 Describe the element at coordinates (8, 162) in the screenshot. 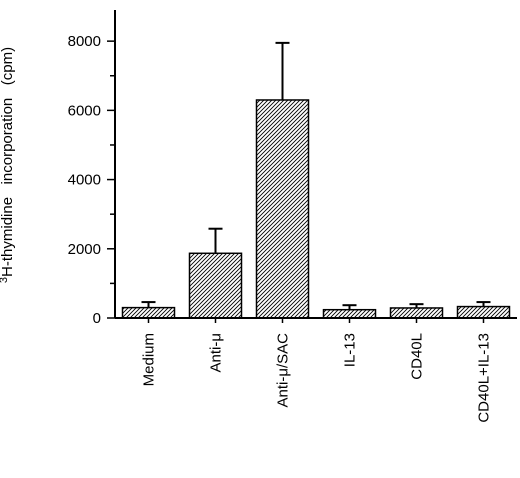

I see `y-axis-title-text: H-thymidine incorporation (cpm)` at that location.